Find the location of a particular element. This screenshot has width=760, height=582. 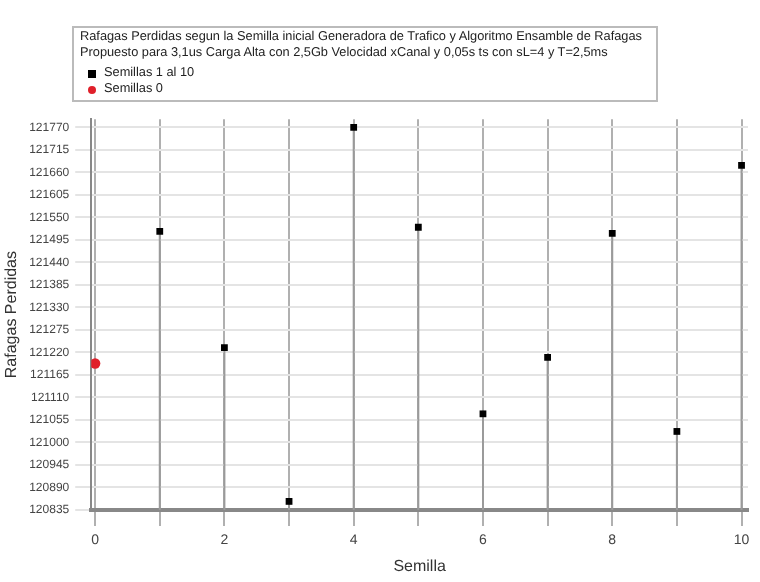

y-axis-title: Rafagas Perdidas is located at coordinates (11, 315).